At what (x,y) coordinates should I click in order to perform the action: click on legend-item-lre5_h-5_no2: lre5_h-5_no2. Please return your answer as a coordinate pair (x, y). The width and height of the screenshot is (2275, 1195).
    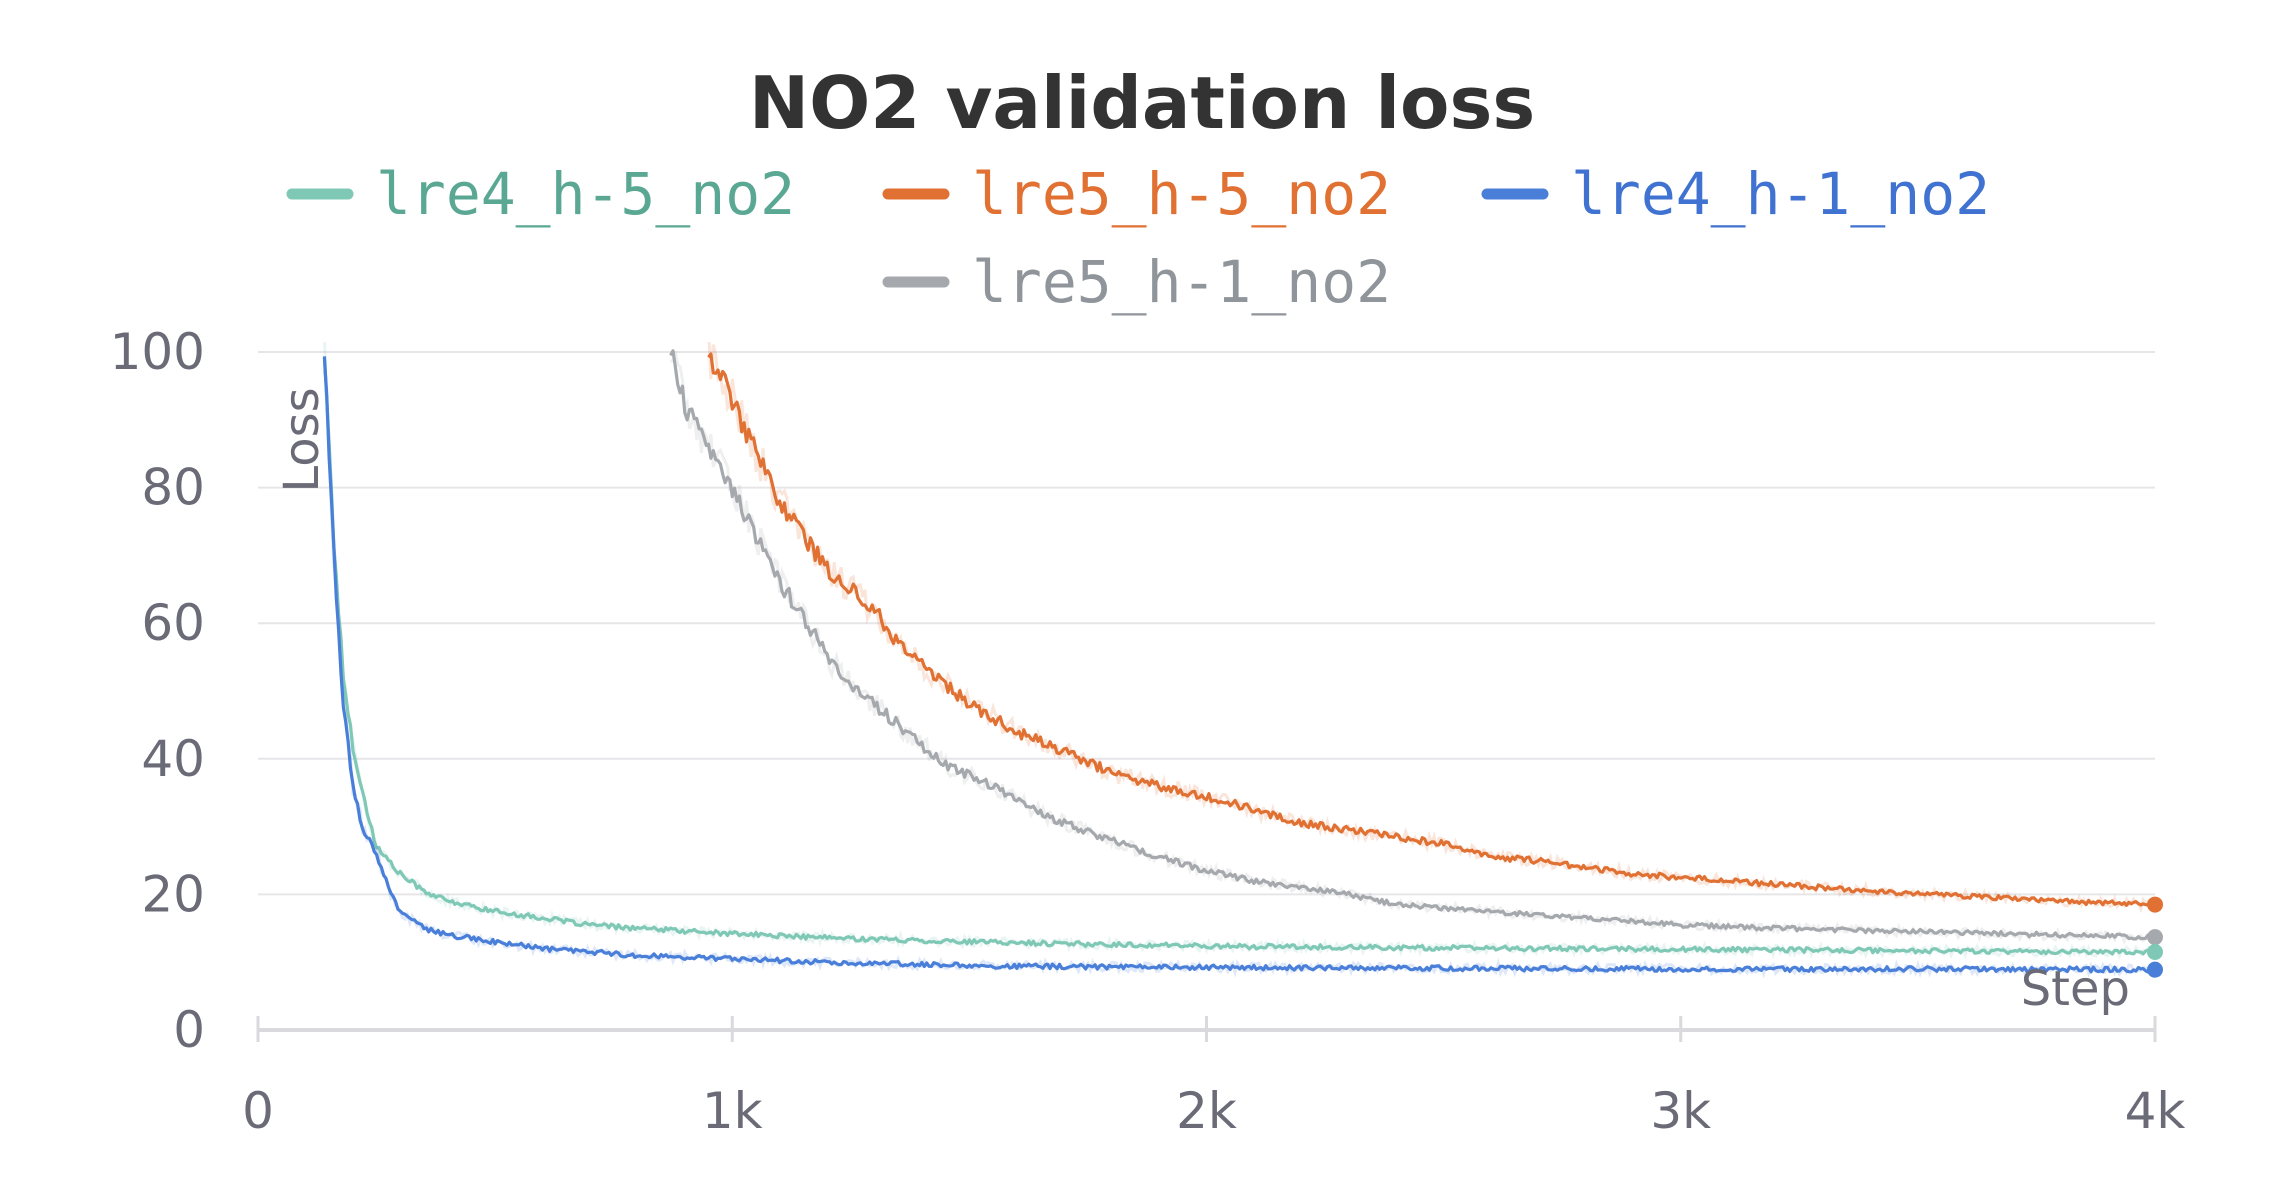
    Looking at the image, I should click on (1136, 194).